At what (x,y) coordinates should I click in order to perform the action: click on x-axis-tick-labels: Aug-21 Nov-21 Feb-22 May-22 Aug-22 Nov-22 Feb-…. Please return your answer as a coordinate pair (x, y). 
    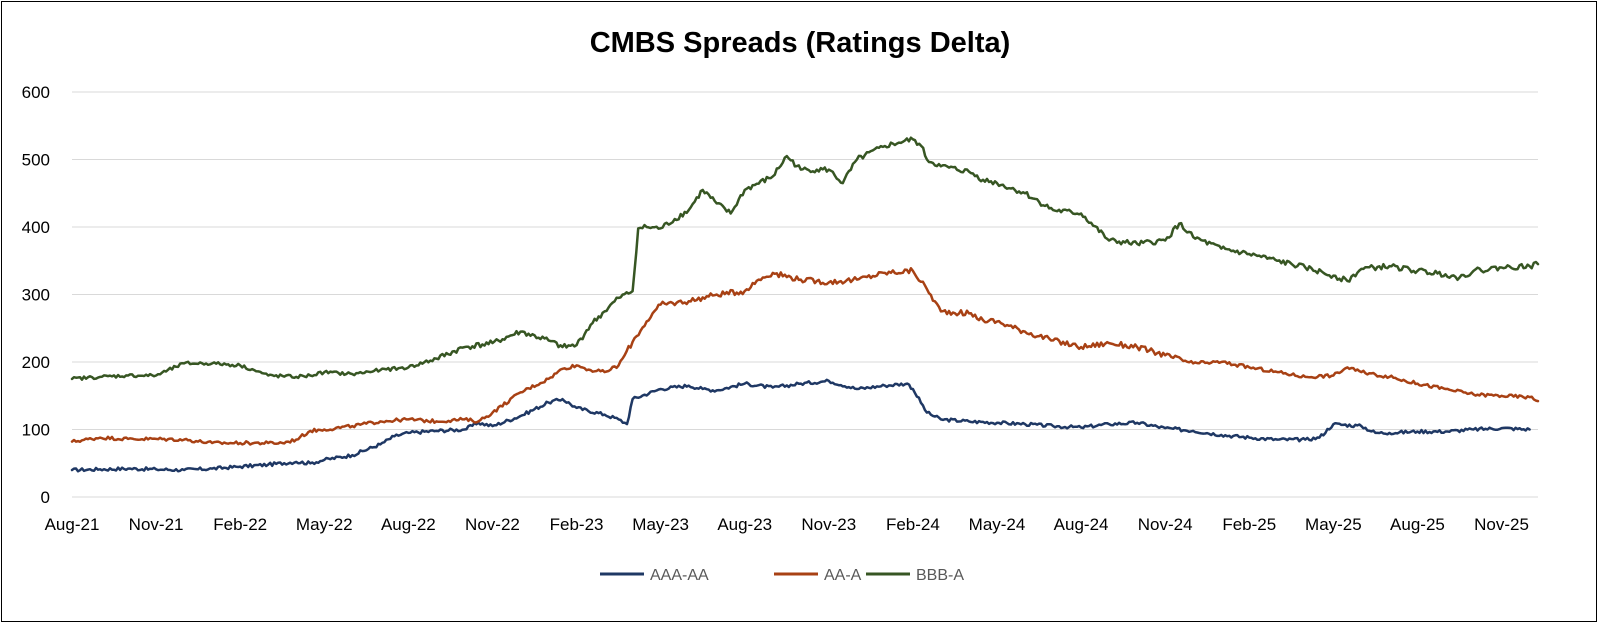
    Looking at the image, I should click on (787, 524).